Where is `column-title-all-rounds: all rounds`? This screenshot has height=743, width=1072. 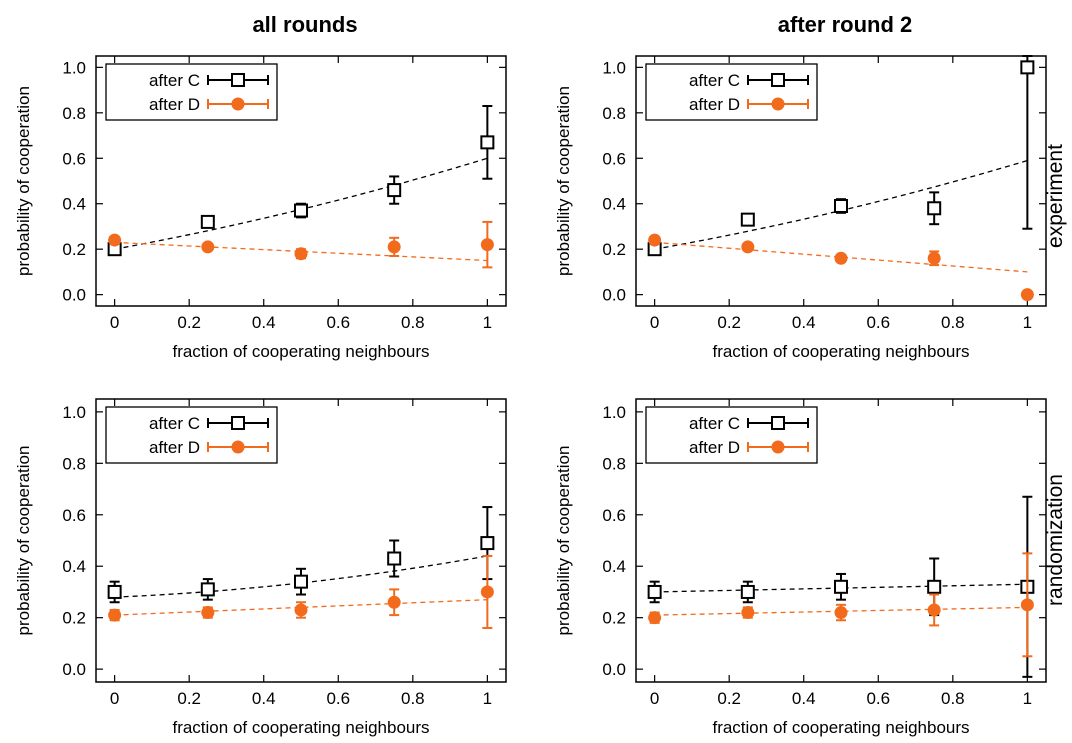 column-title-all-rounds: all rounds is located at coordinates (304, 24).